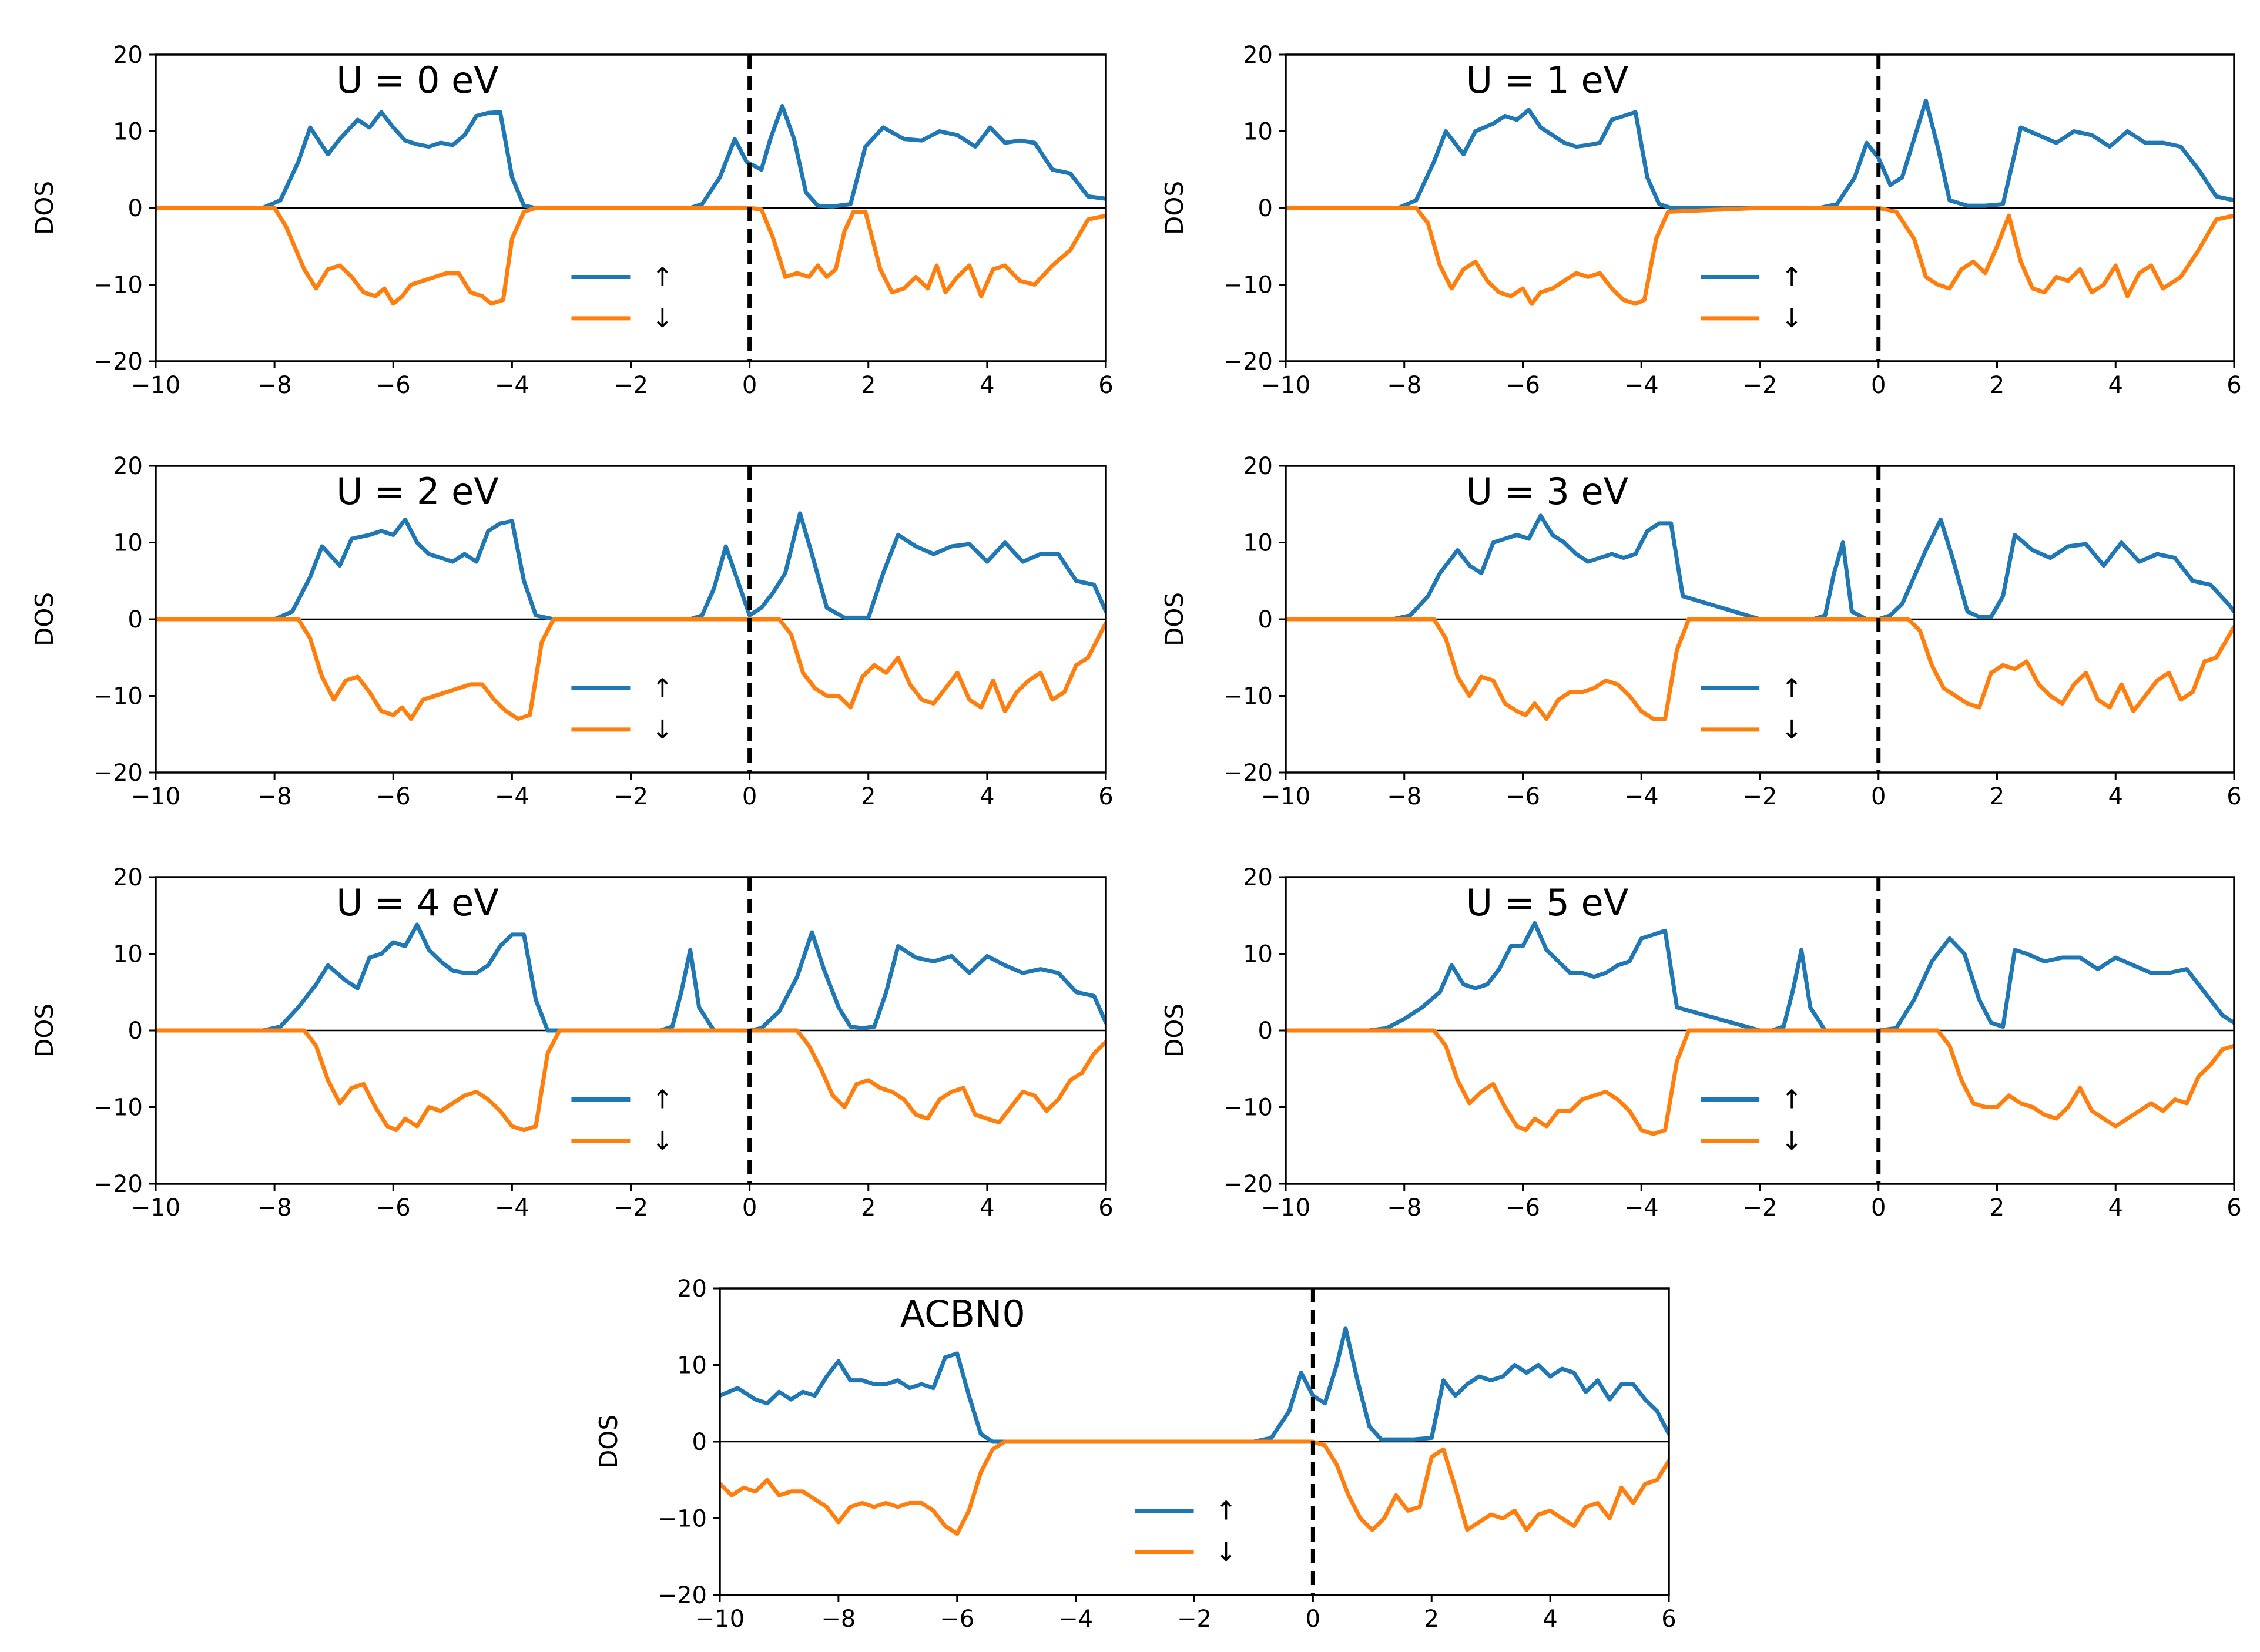  I want to click on panel-title: ACBN0, so click(962, 1313).